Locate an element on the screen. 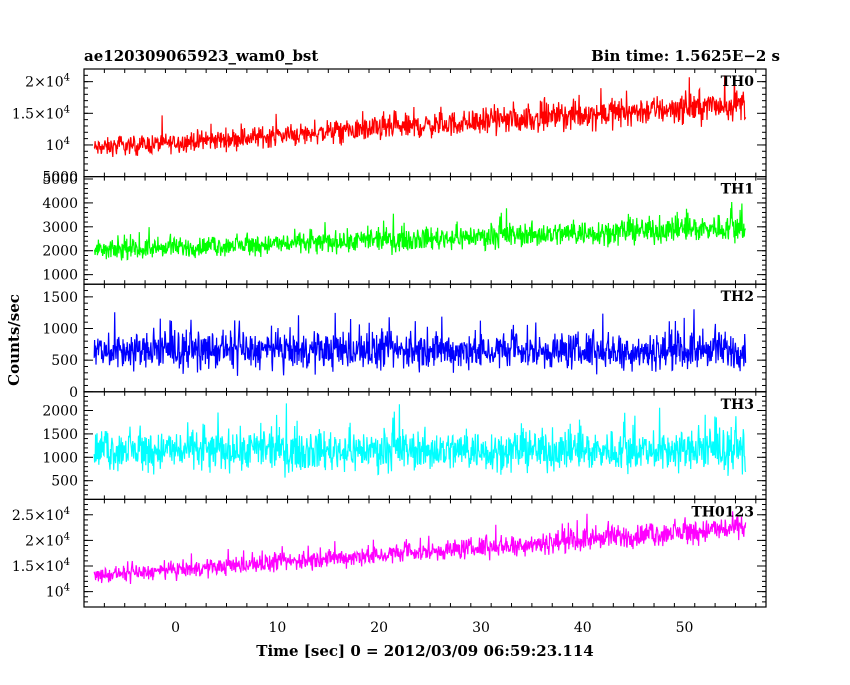  y-tick-label: 0 is located at coordinates (73, 393).